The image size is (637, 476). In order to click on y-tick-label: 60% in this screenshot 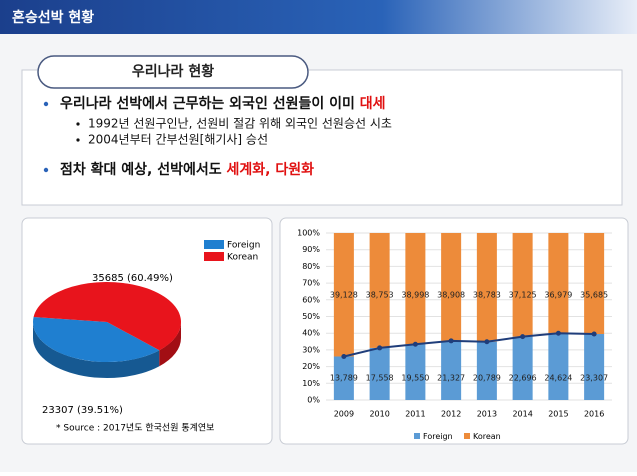, I will do `click(311, 299)`.